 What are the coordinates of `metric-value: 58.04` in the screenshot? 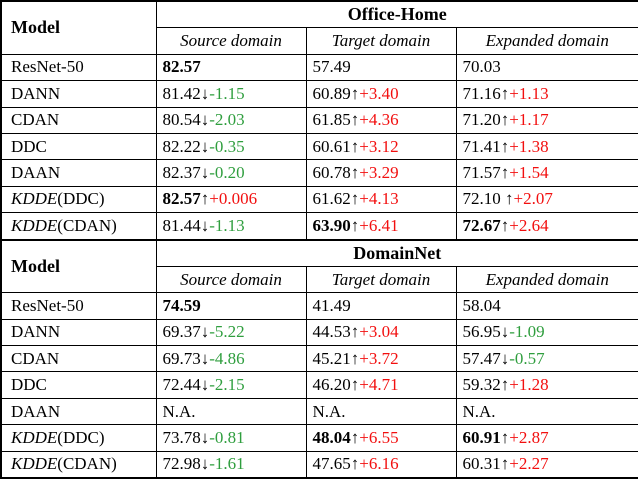 It's located at (481, 305).